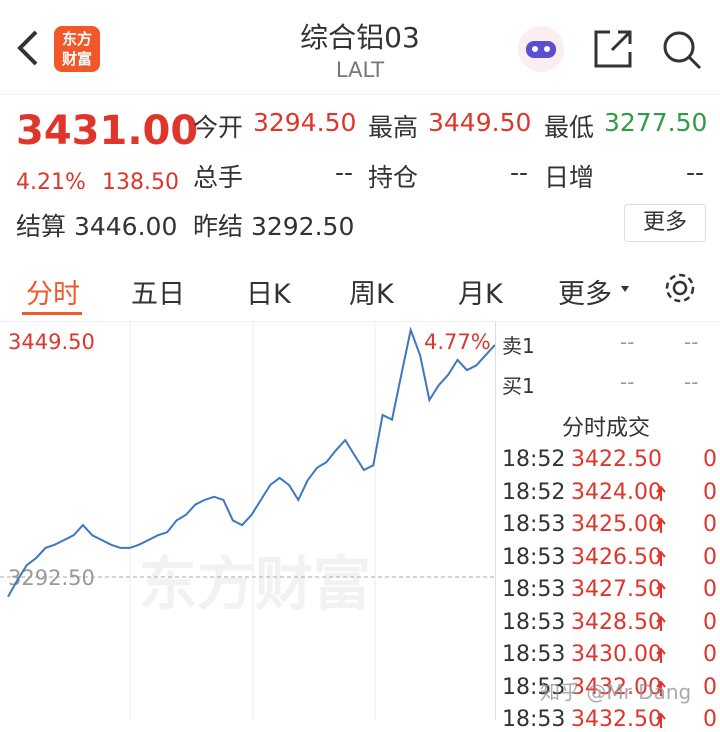  Describe the element at coordinates (616, 524) in the screenshot. I see `trade-price: 3425.00` at that location.